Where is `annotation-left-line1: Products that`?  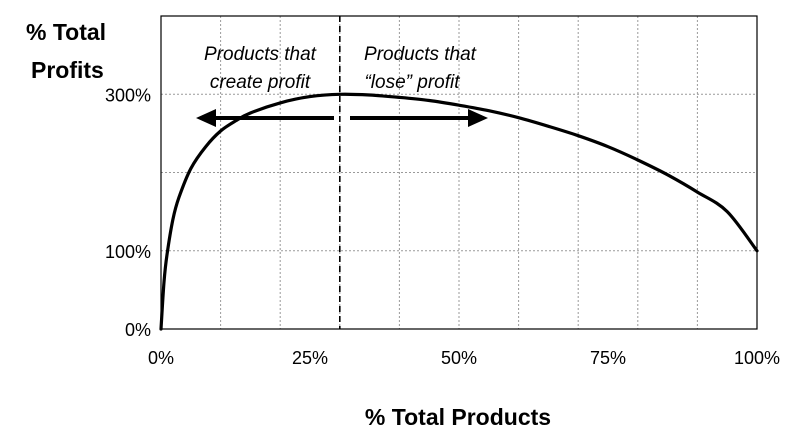
annotation-left-line1: Products that is located at coordinates (260, 54).